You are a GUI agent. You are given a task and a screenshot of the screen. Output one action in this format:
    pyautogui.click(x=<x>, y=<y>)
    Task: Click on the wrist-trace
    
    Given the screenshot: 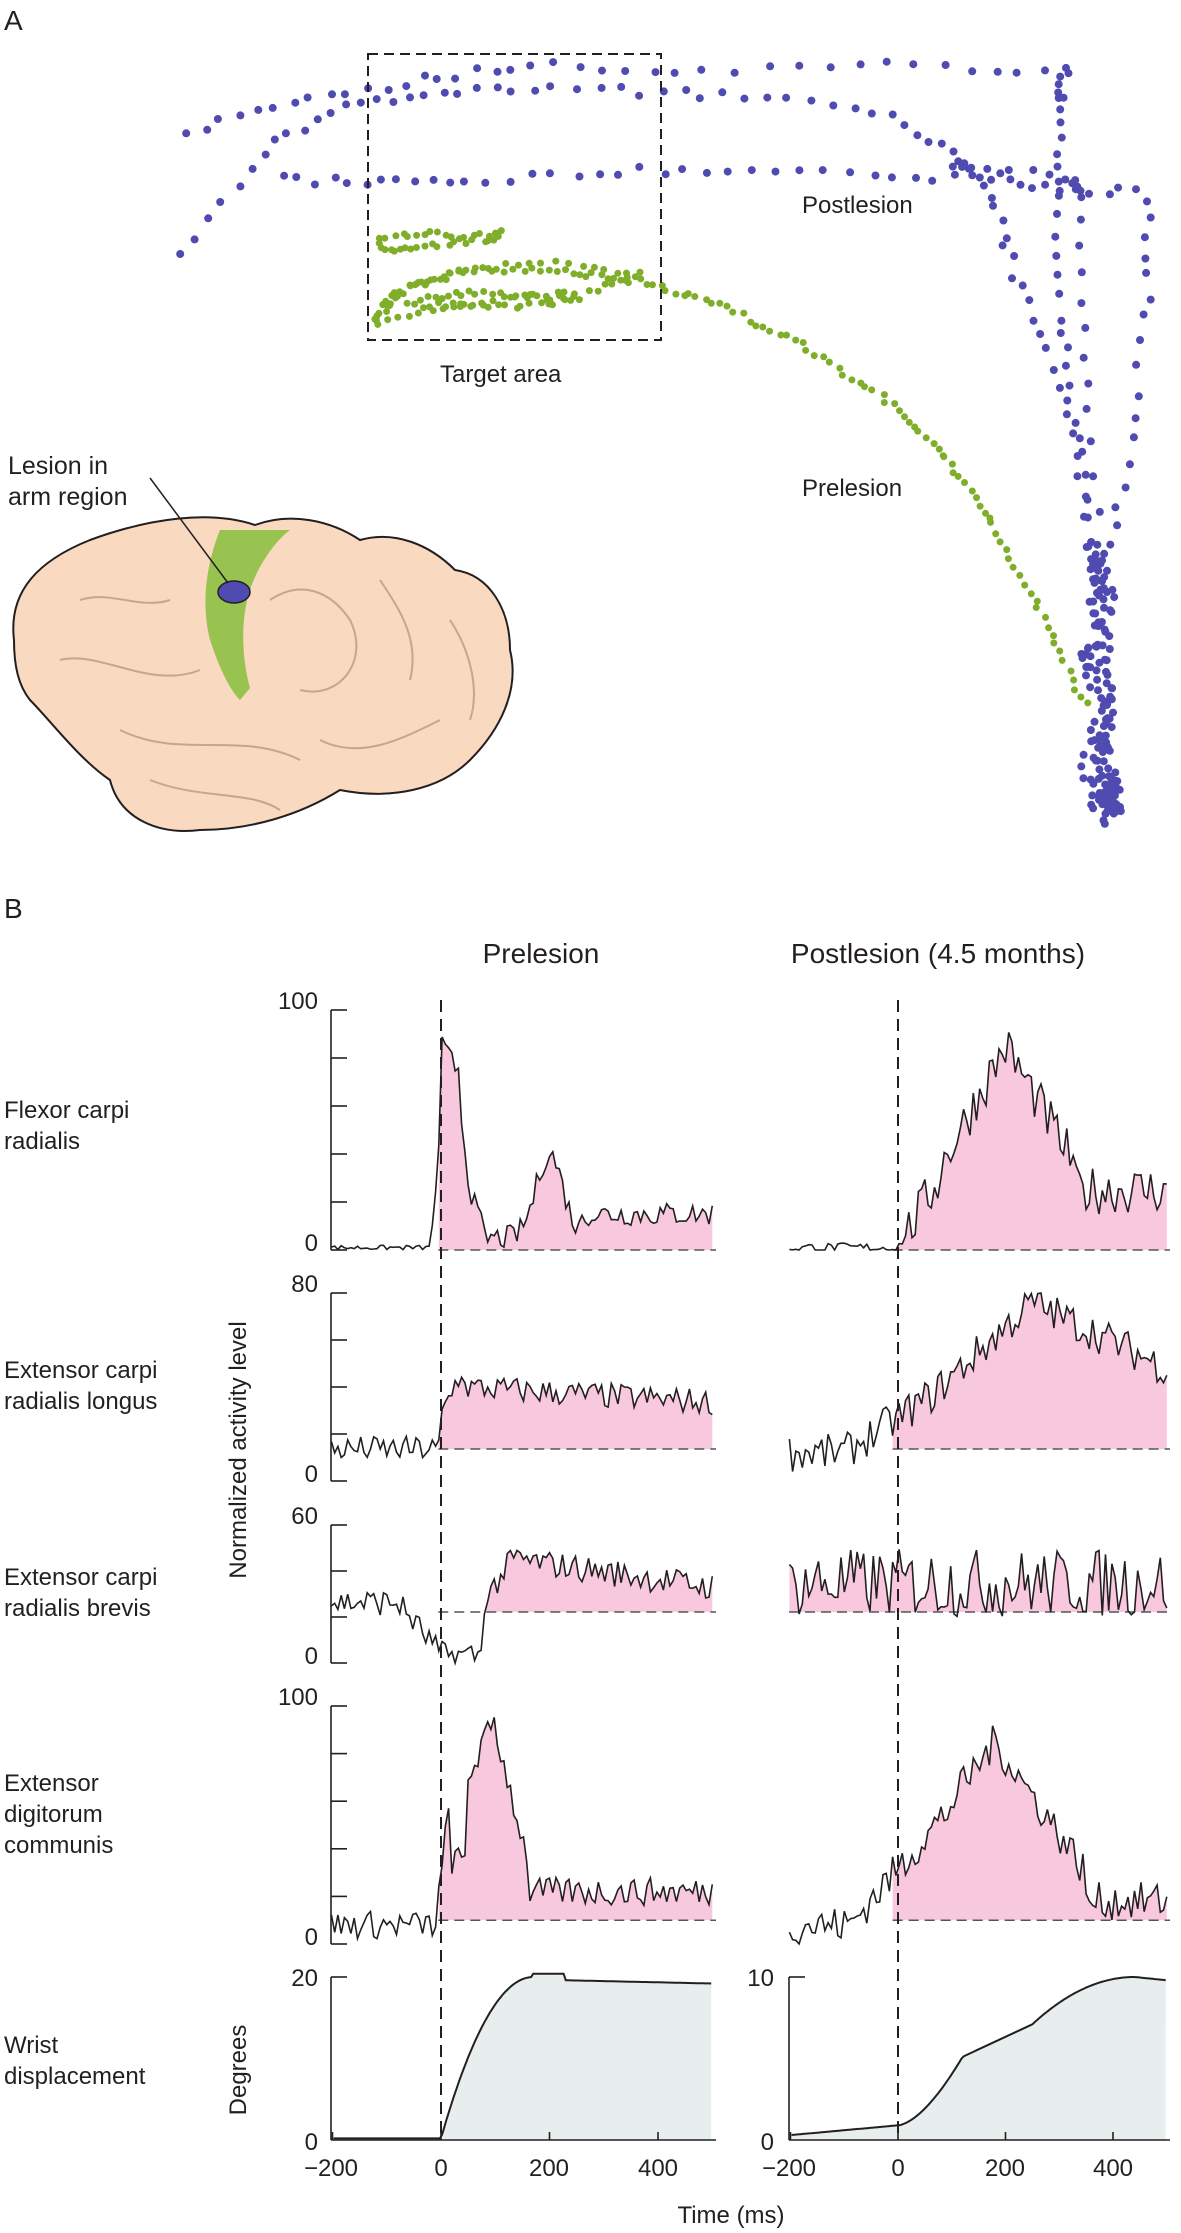 What is the action you would take?
    pyautogui.click(x=978, y=2056)
    